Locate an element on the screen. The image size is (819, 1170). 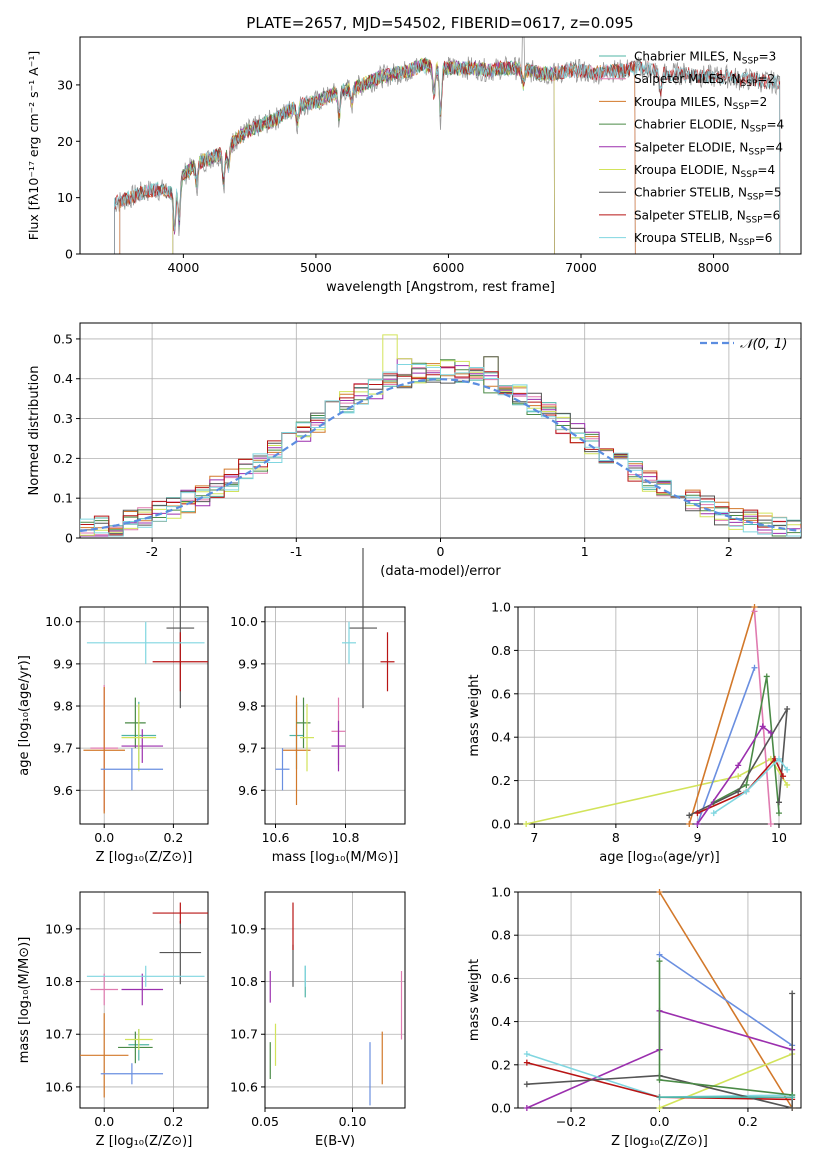
tick-label-y: 20 is located at coordinates (65, 141).